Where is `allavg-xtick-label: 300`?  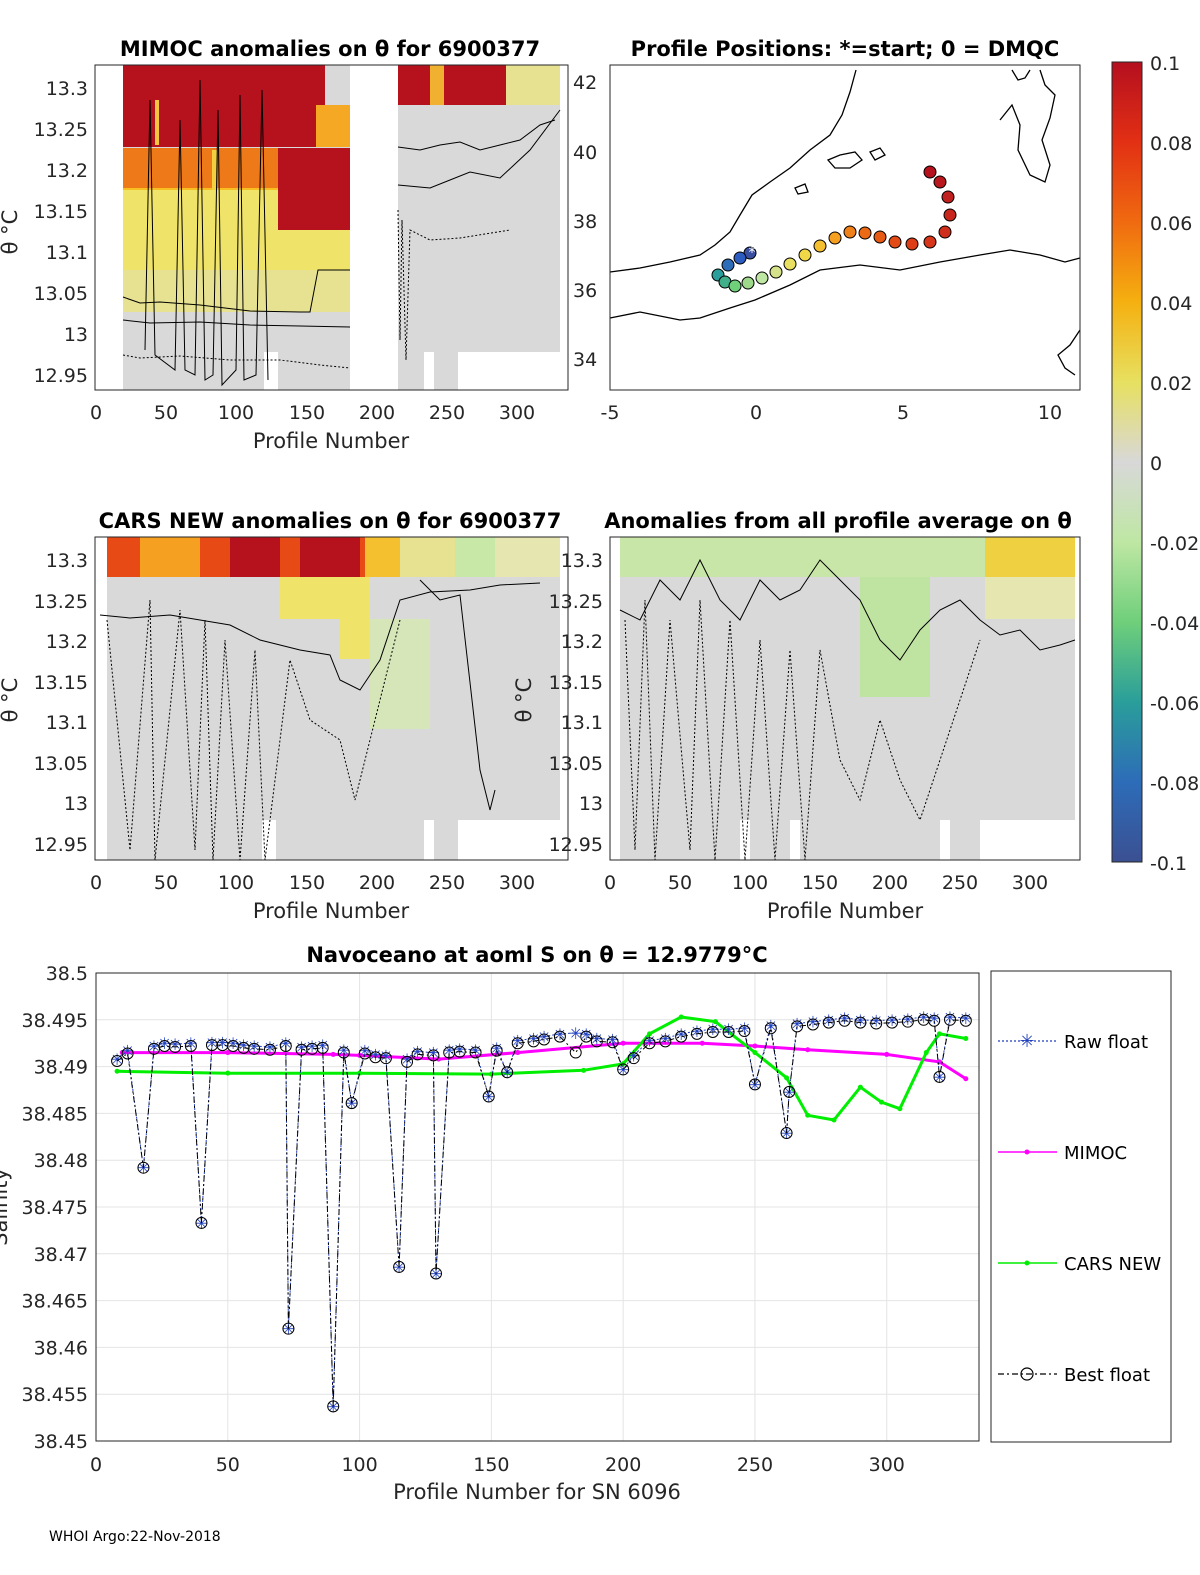
allavg-xtick-label: 300 is located at coordinates (1030, 883).